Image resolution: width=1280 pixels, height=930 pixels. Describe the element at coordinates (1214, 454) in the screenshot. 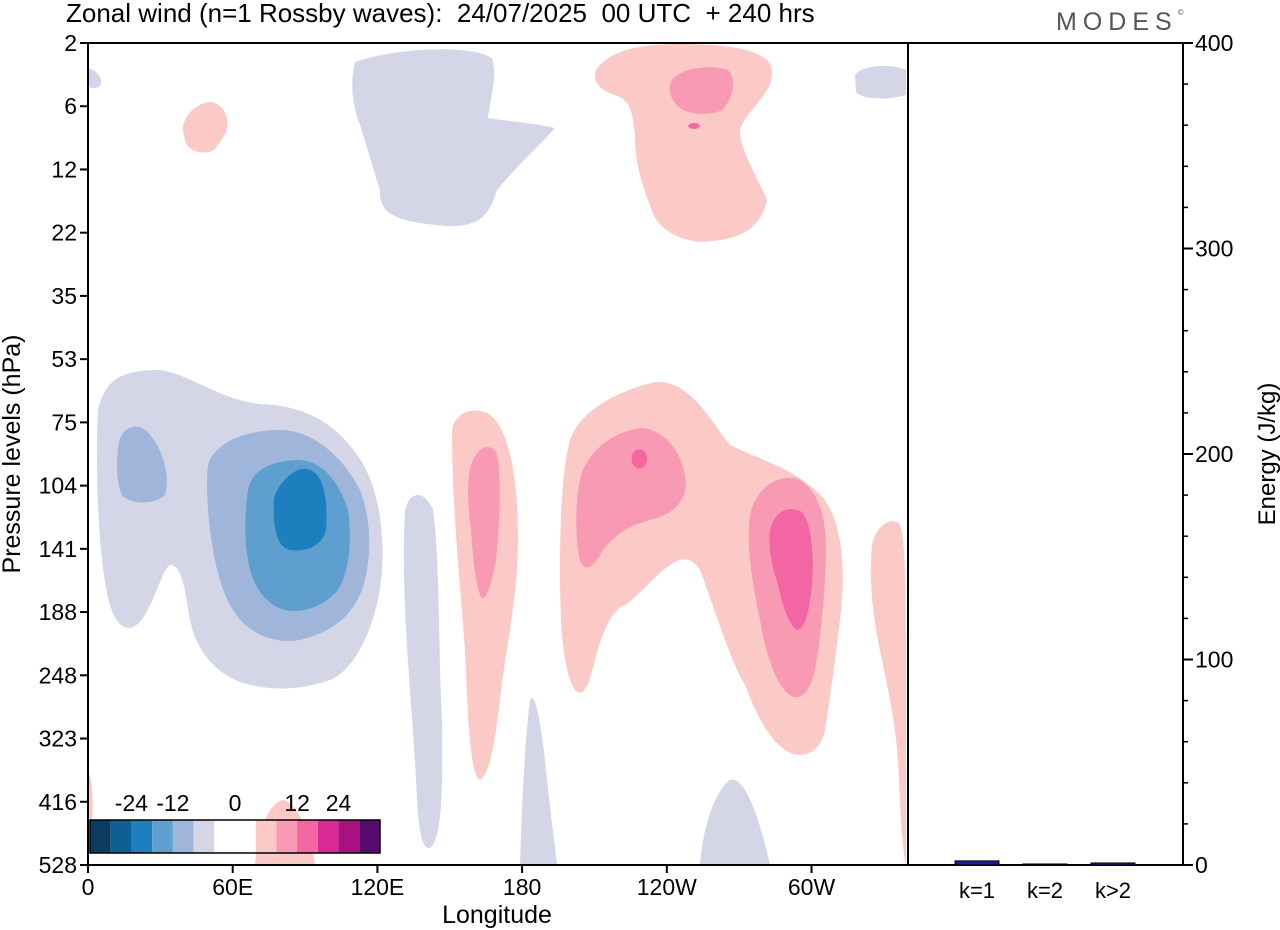

I see `energy-tick-label: 200` at that location.